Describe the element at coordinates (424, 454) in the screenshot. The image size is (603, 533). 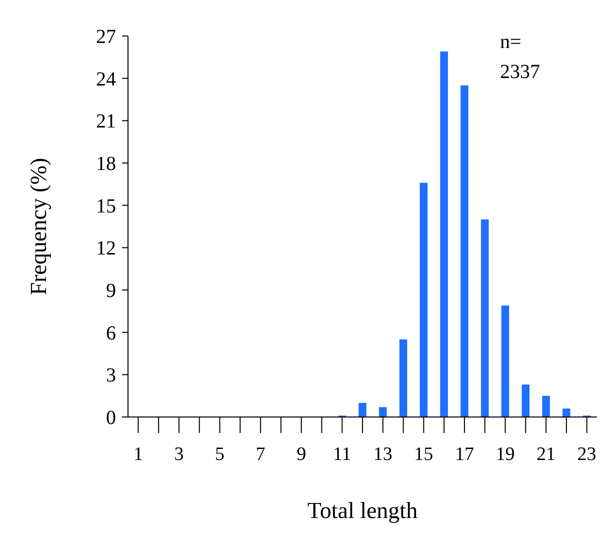
I see `x-tick-label: 15` at that location.